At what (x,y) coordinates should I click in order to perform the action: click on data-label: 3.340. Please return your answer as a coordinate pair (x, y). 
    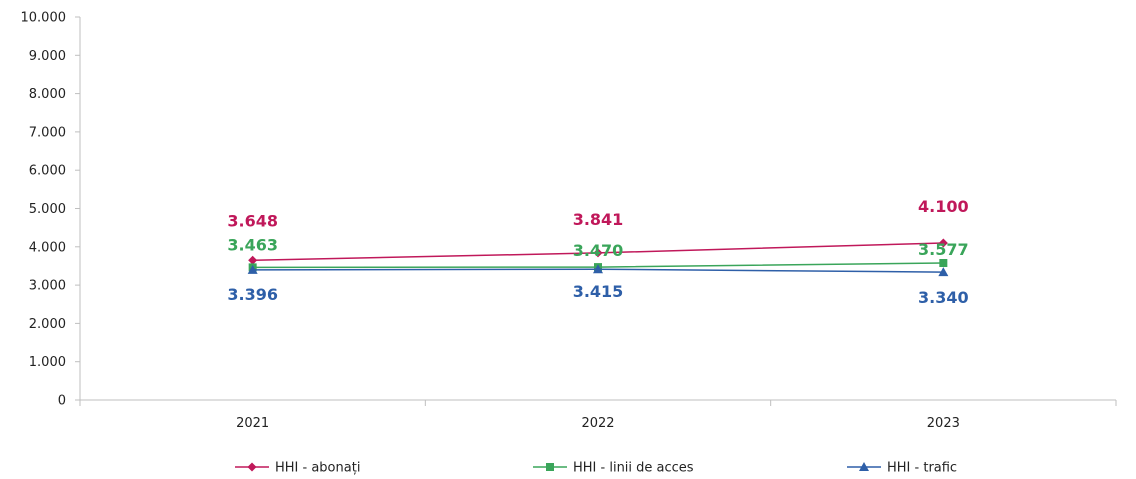
    Looking at the image, I should click on (943, 297).